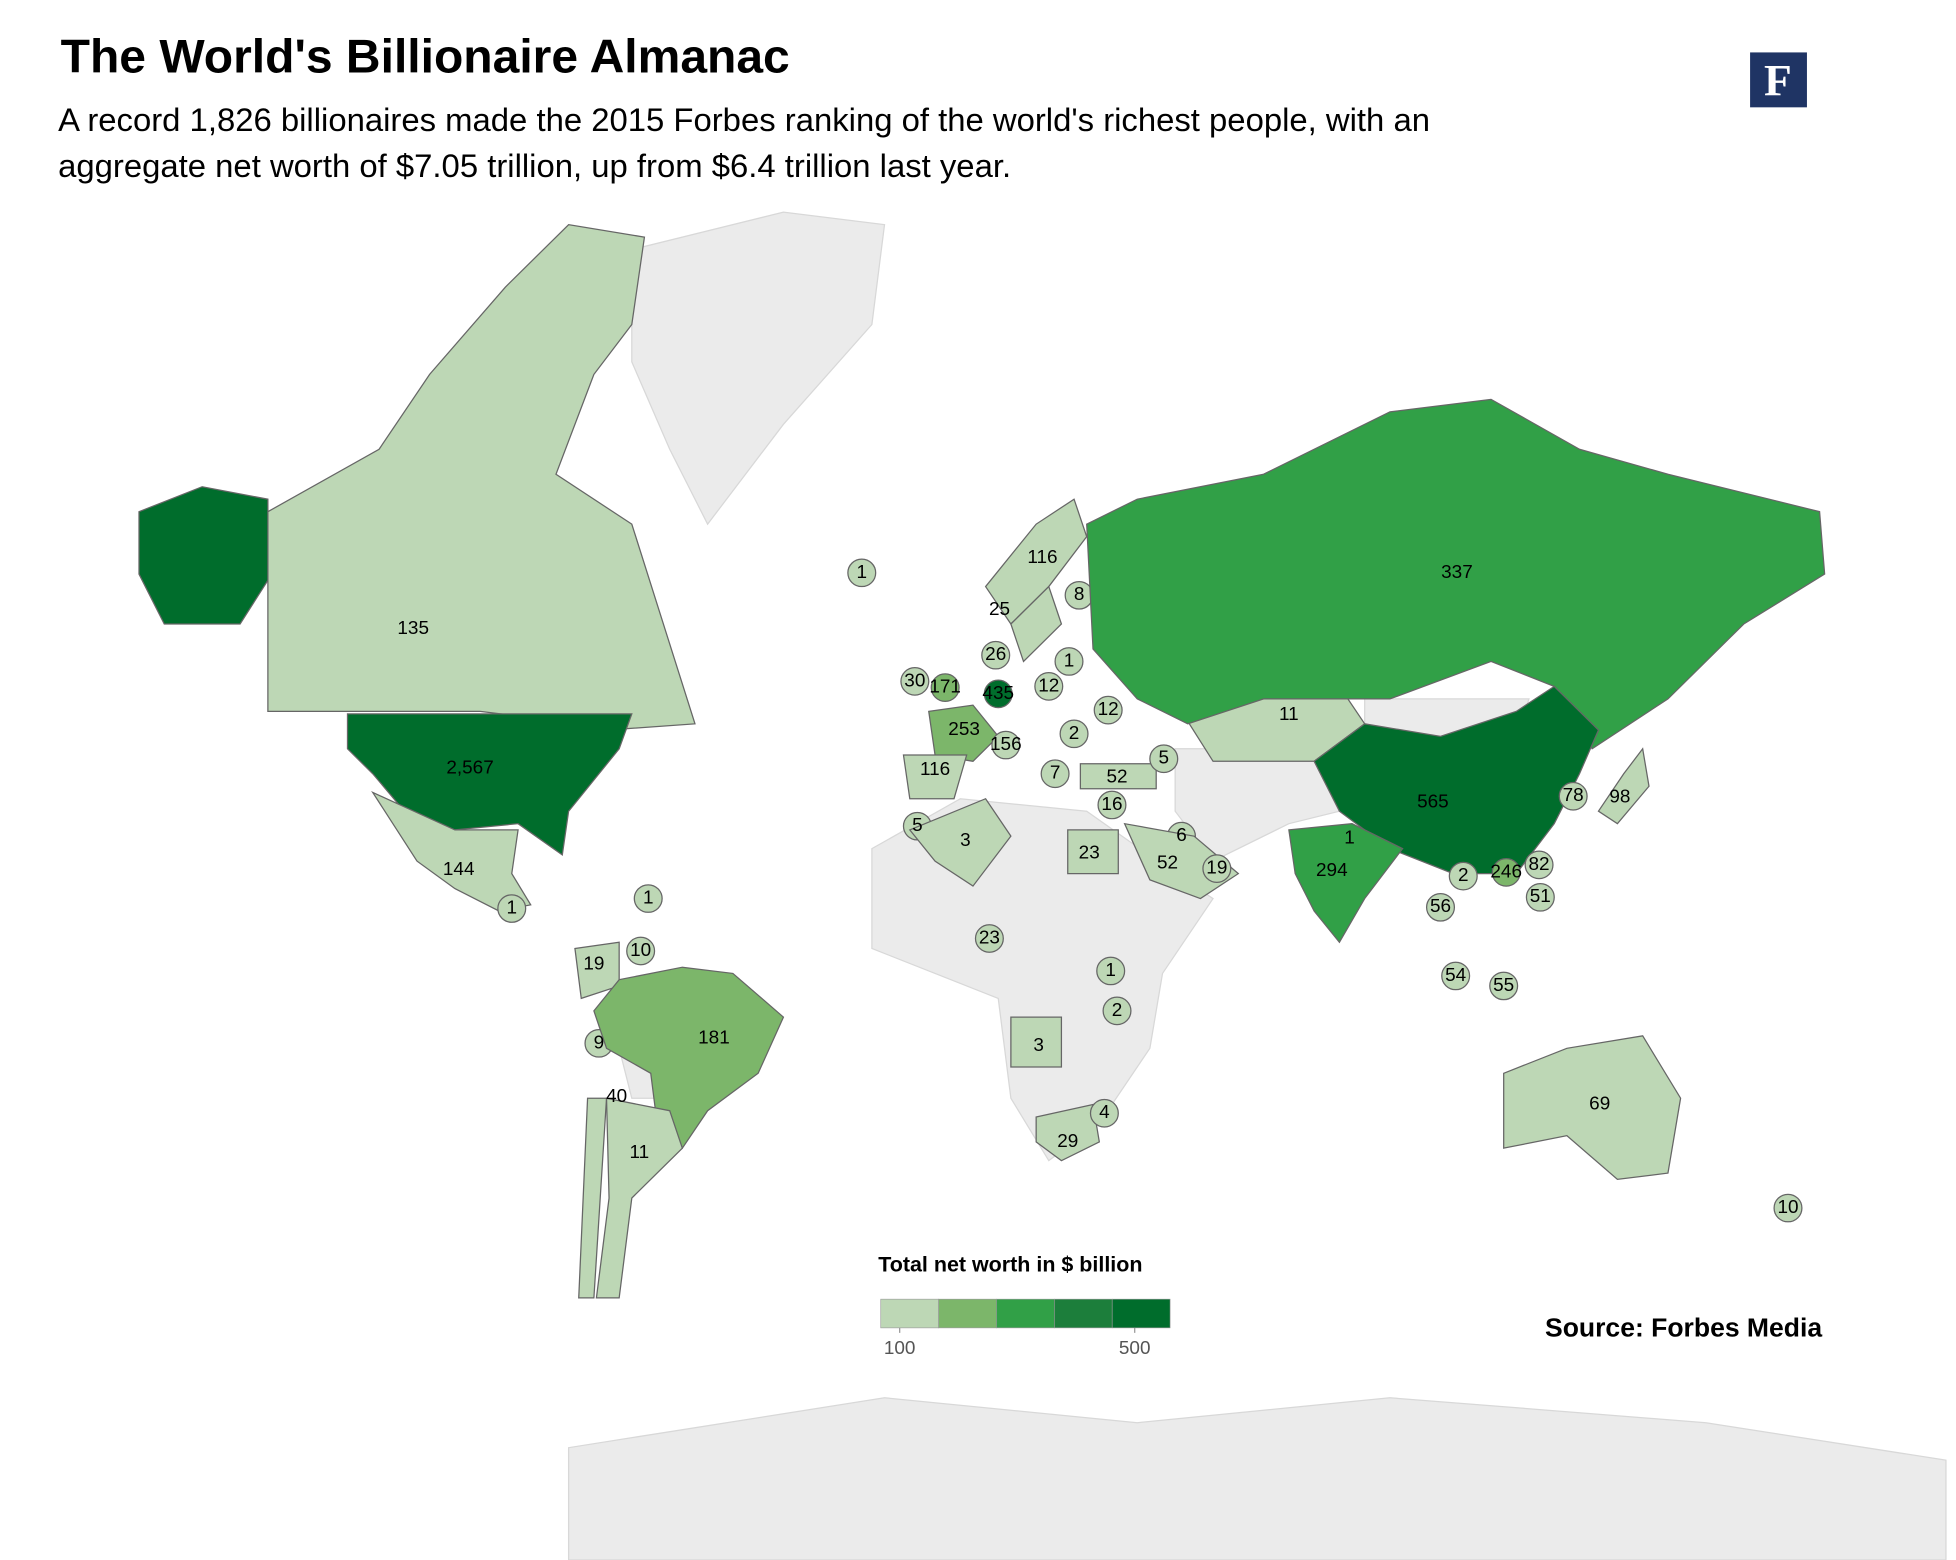 This screenshot has width=1956, height=1560. I want to click on antarctica, so click(1257, 1478).